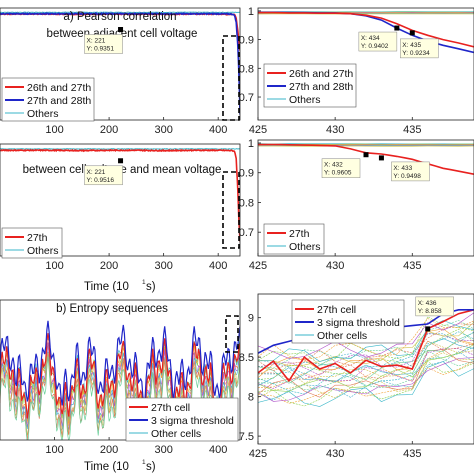 This screenshot has height=474, width=474. I want to click on p5-xtick-label: 100, so click(54, 450).